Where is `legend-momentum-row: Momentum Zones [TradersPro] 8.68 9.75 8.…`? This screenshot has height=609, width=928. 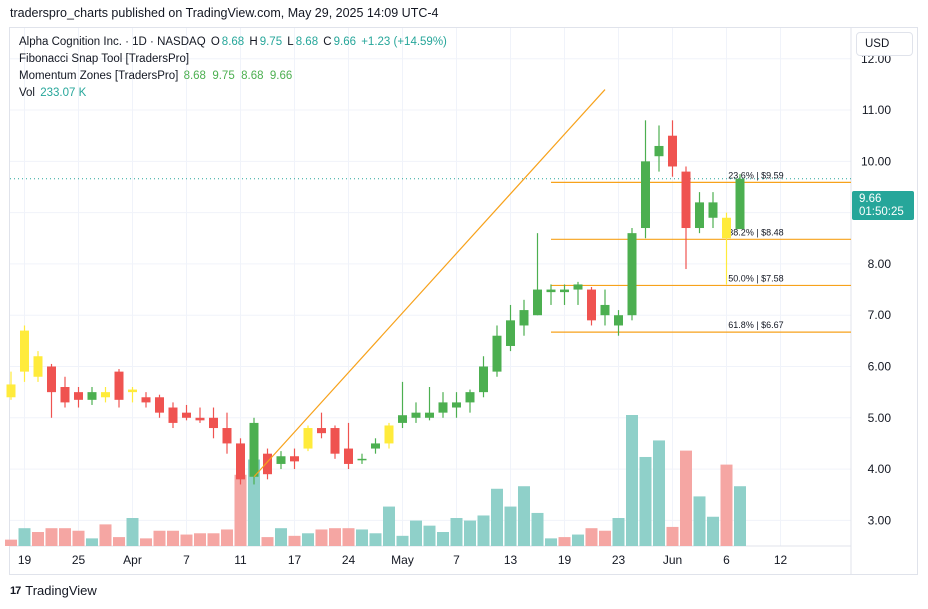
legend-momentum-row: Momentum Zones [TradersPro] 8.68 9.75 8.… is located at coordinates (156, 76).